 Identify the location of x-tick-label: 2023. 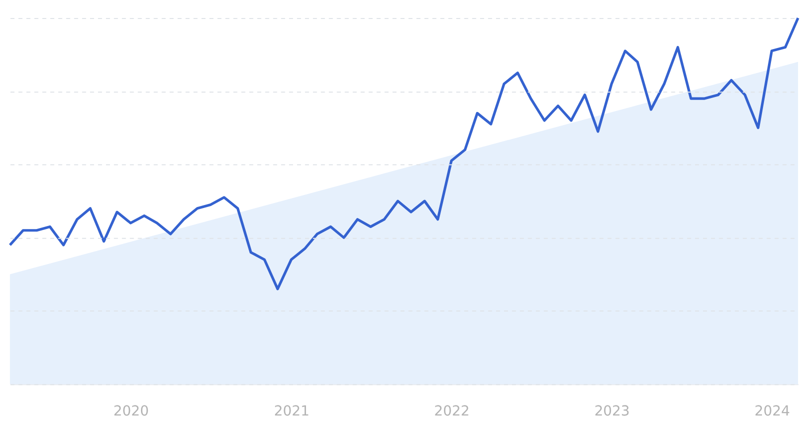
(612, 412).